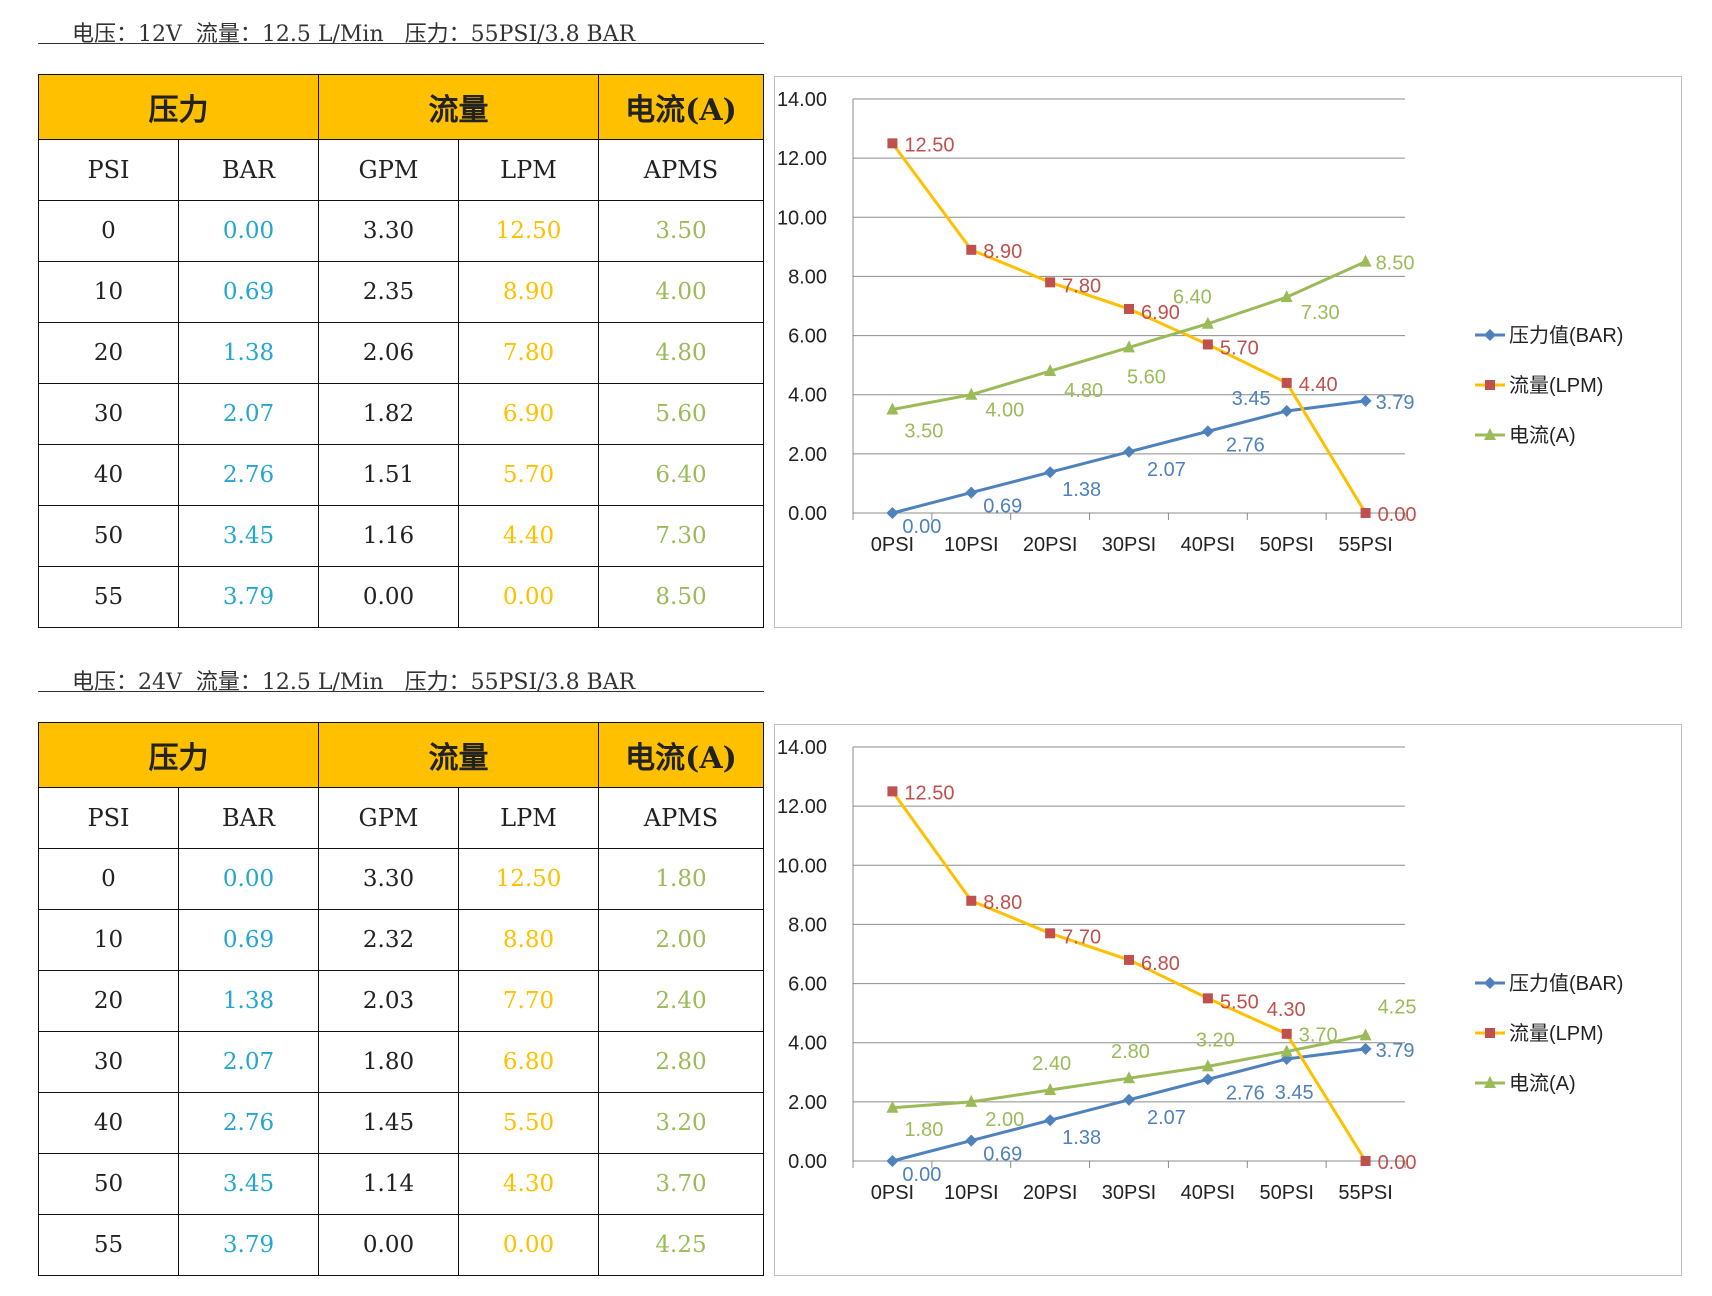 This screenshot has height=1296, width=1712. What do you see at coordinates (681, 597) in the screenshot?
I see `cell-apms: 8.50` at bounding box center [681, 597].